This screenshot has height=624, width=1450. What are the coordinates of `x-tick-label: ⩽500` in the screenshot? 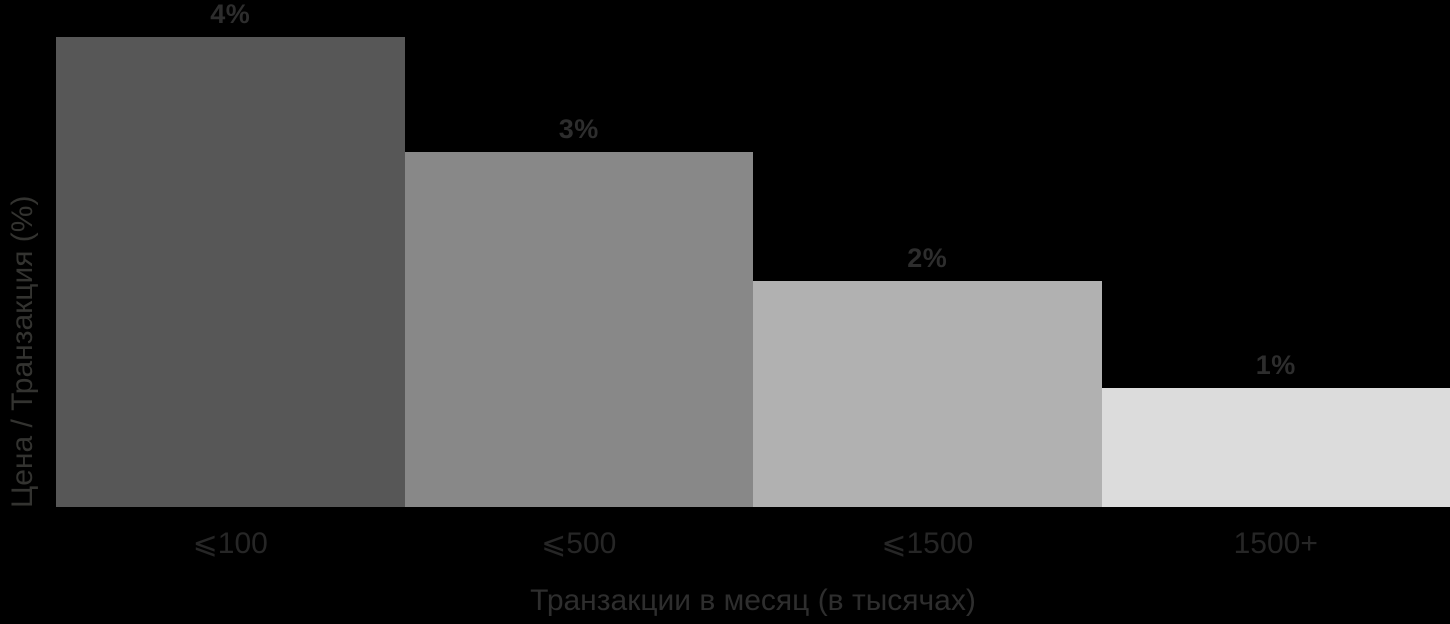 It's located at (579, 543).